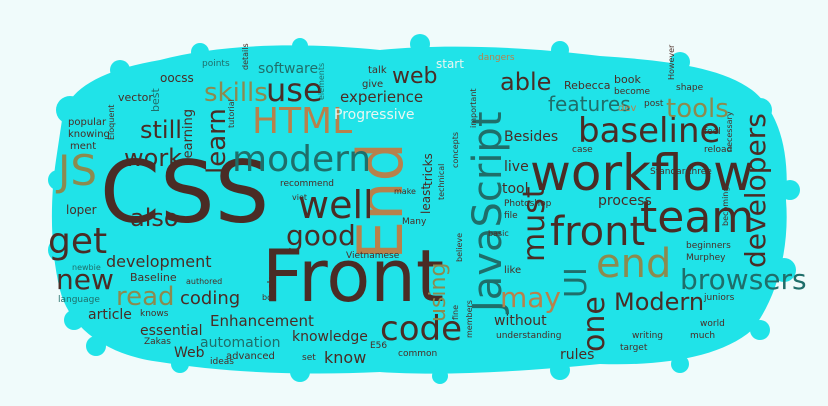  Describe the element at coordinates (706, 258) in the screenshot. I see `word-murphey: Murphey` at that location.